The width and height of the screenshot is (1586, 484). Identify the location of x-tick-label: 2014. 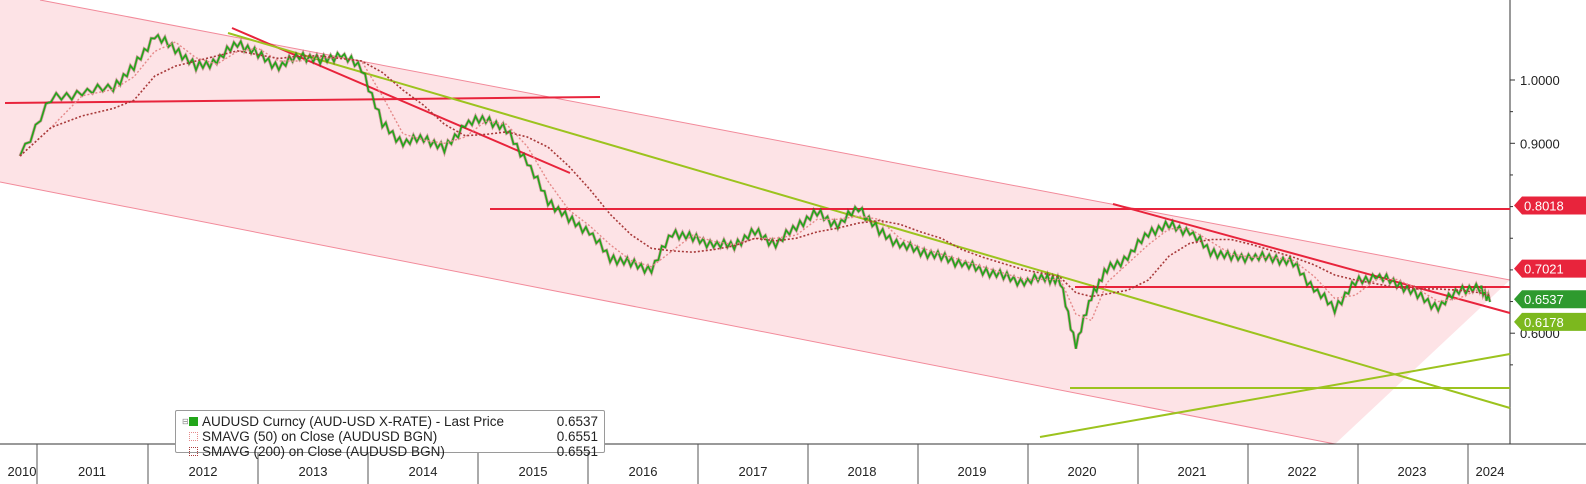
(423, 471).